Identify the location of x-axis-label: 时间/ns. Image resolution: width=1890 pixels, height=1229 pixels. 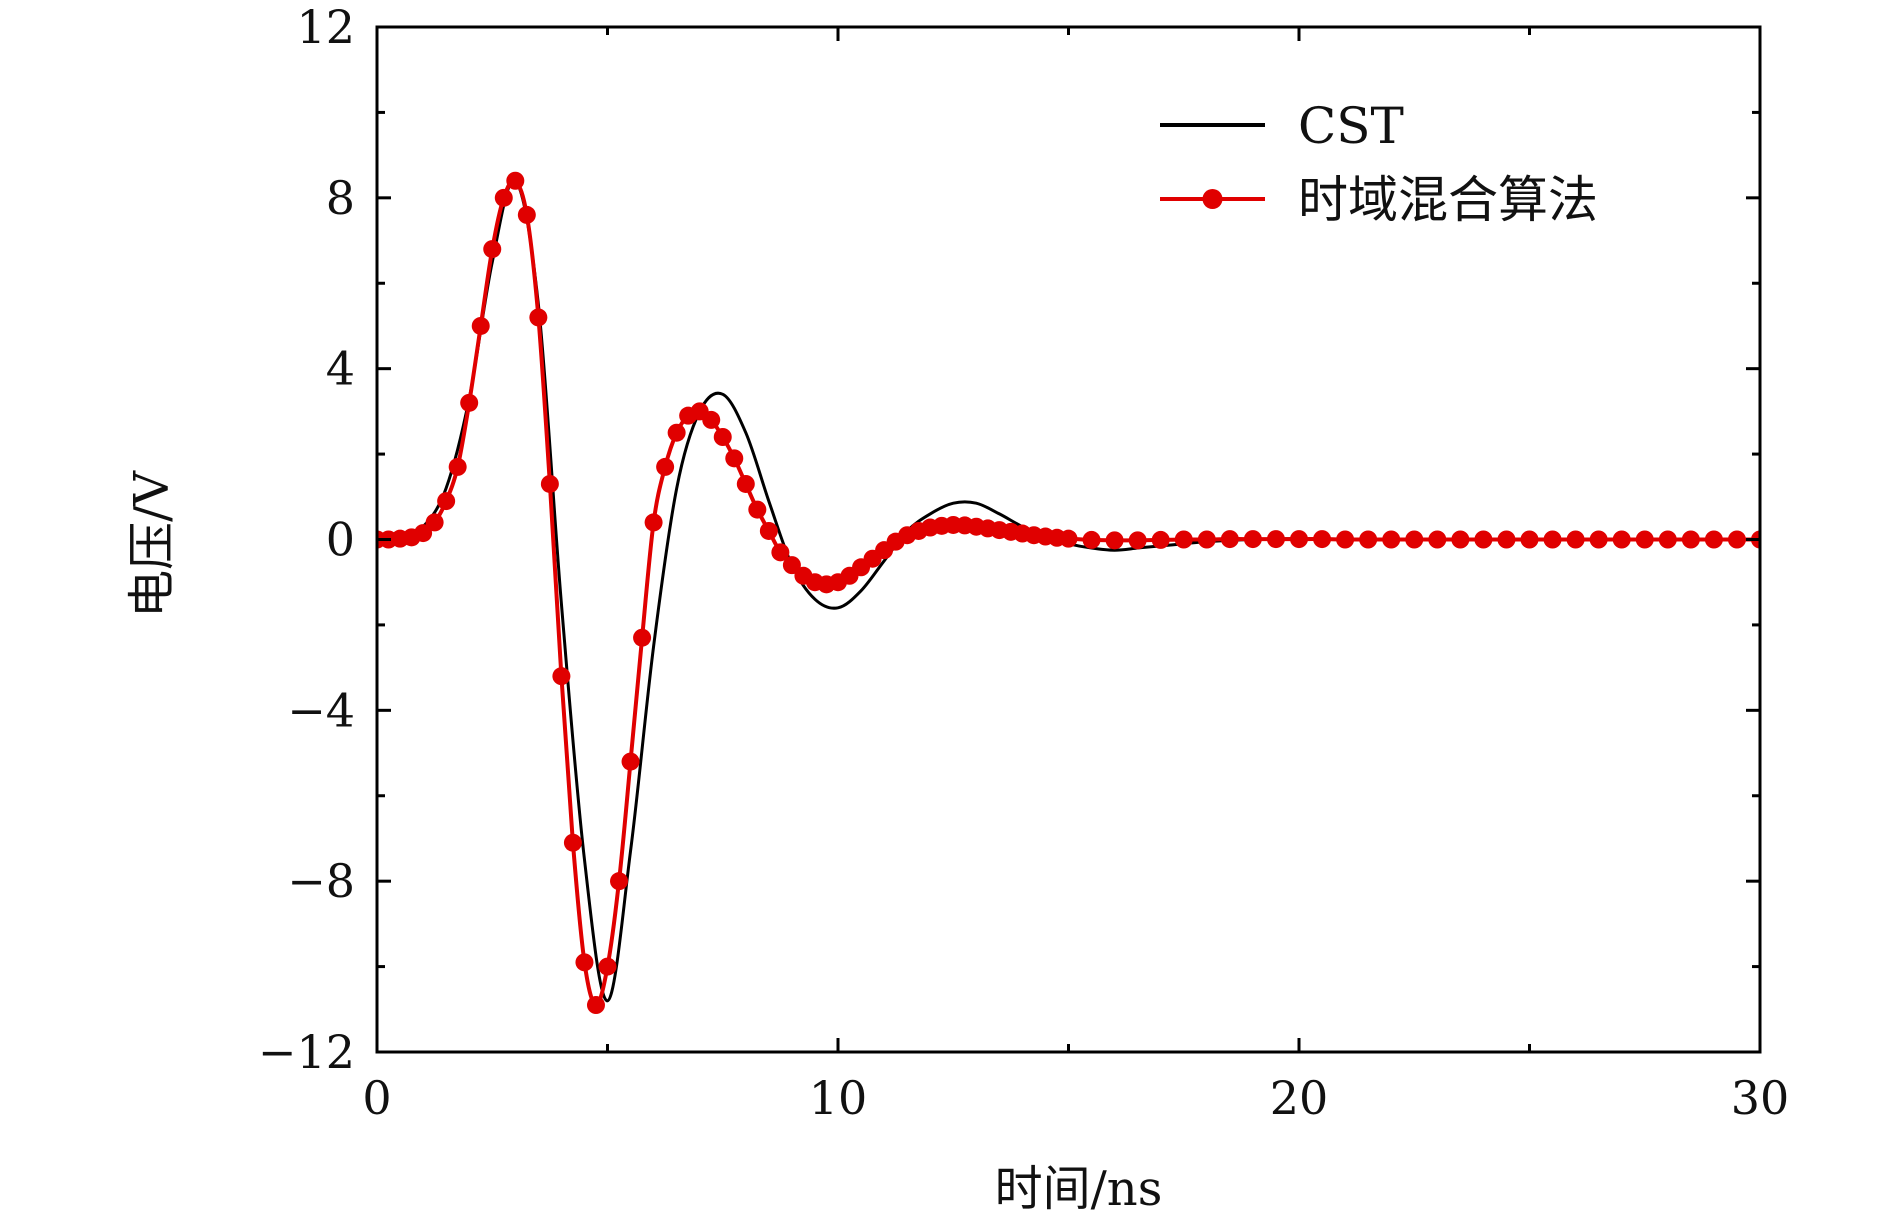
(1079, 1189).